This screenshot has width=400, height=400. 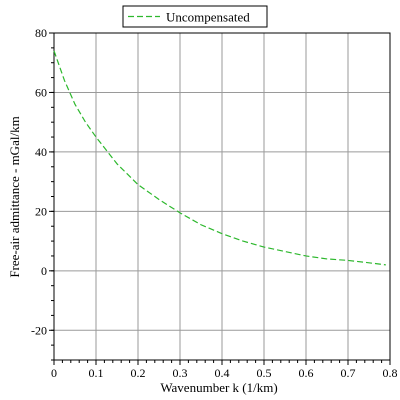 I want to click on x-axis-label: Wavenumber k (1/km), so click(x=218, y=387).